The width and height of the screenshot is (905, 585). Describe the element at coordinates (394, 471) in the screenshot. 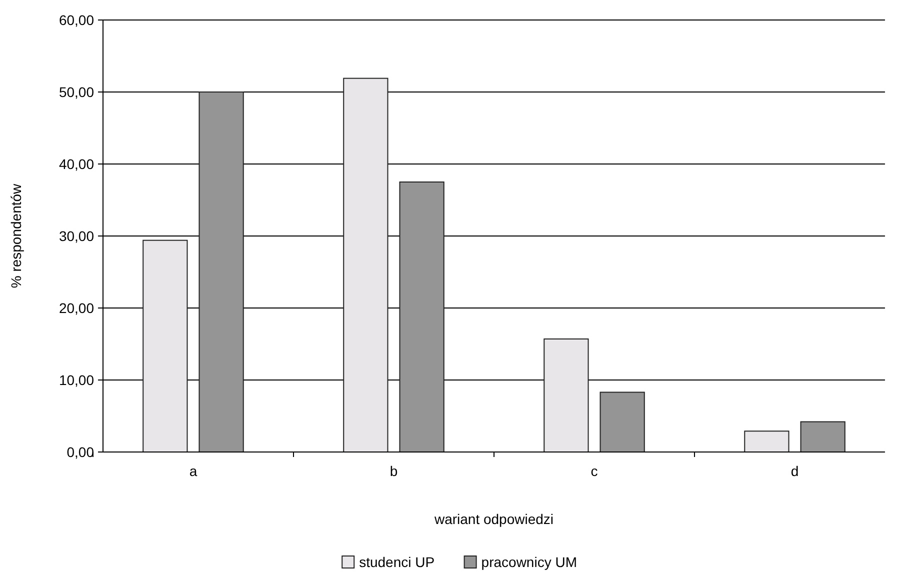

I see `x-tick-label: b` at that location.